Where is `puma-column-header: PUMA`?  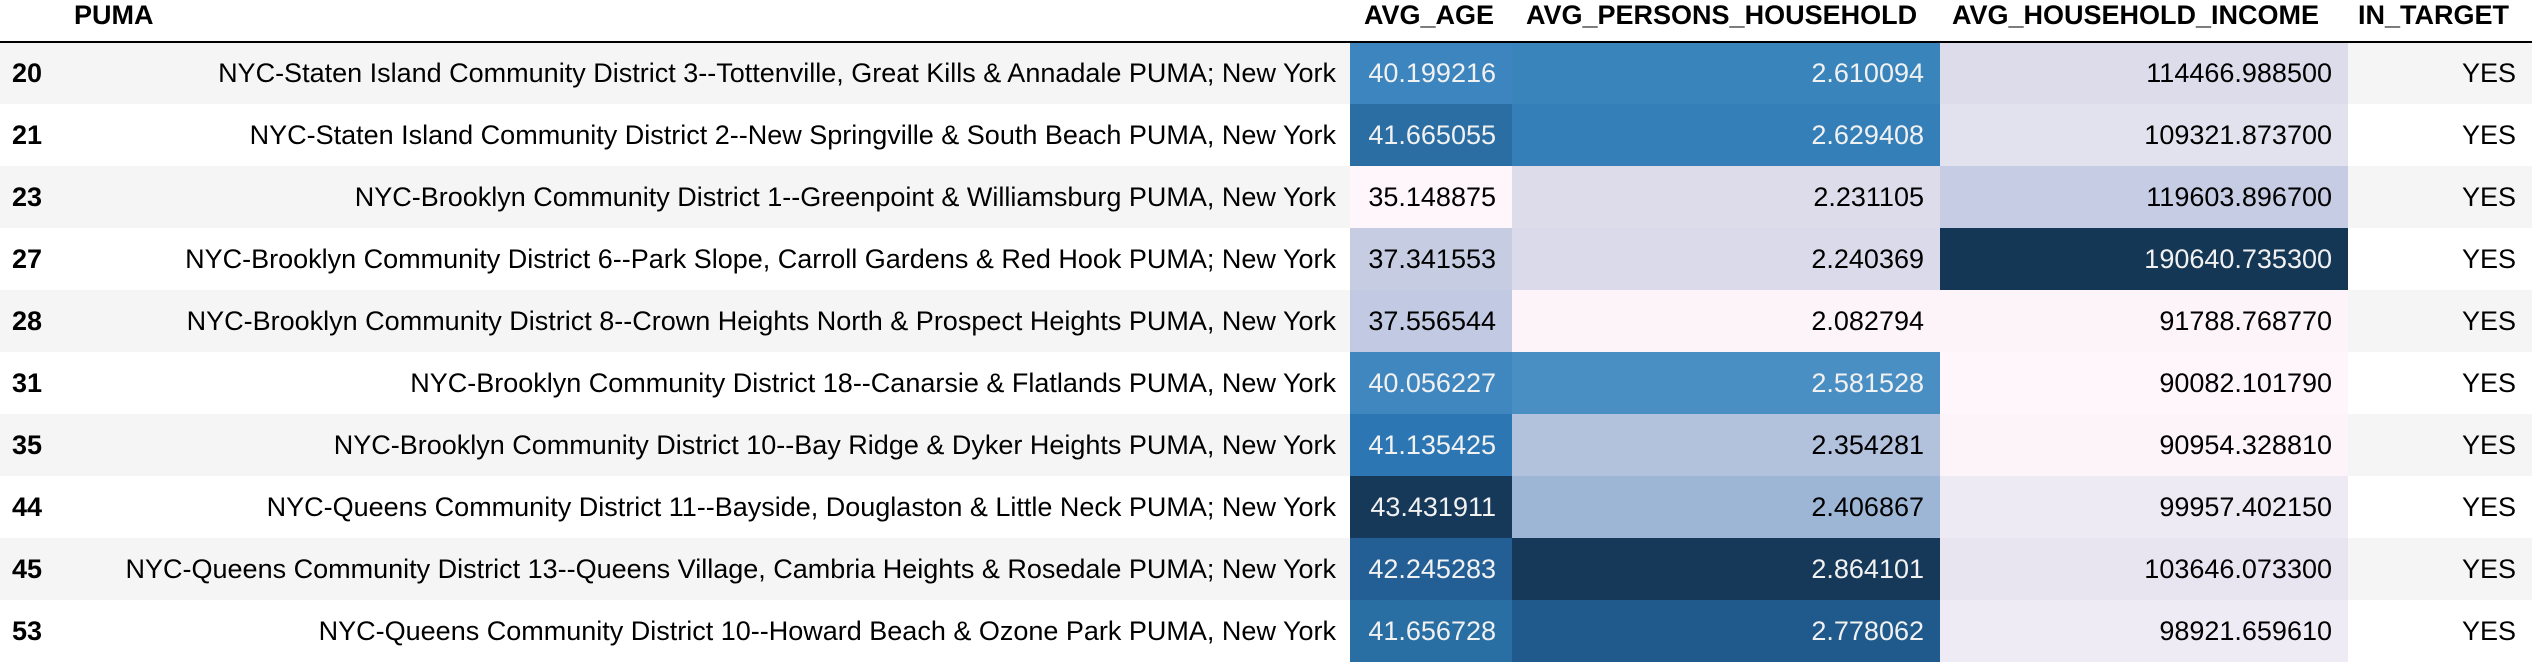
puma-column-header: PUMA is located at coordinates (705, 21).